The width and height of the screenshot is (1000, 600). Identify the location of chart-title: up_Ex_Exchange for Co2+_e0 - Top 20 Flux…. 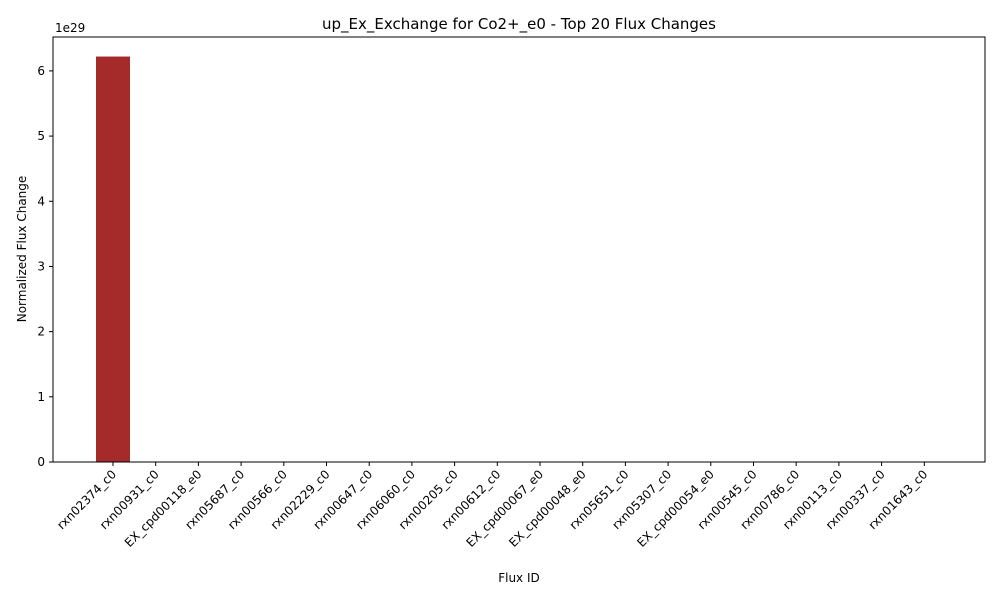
(519, 24).